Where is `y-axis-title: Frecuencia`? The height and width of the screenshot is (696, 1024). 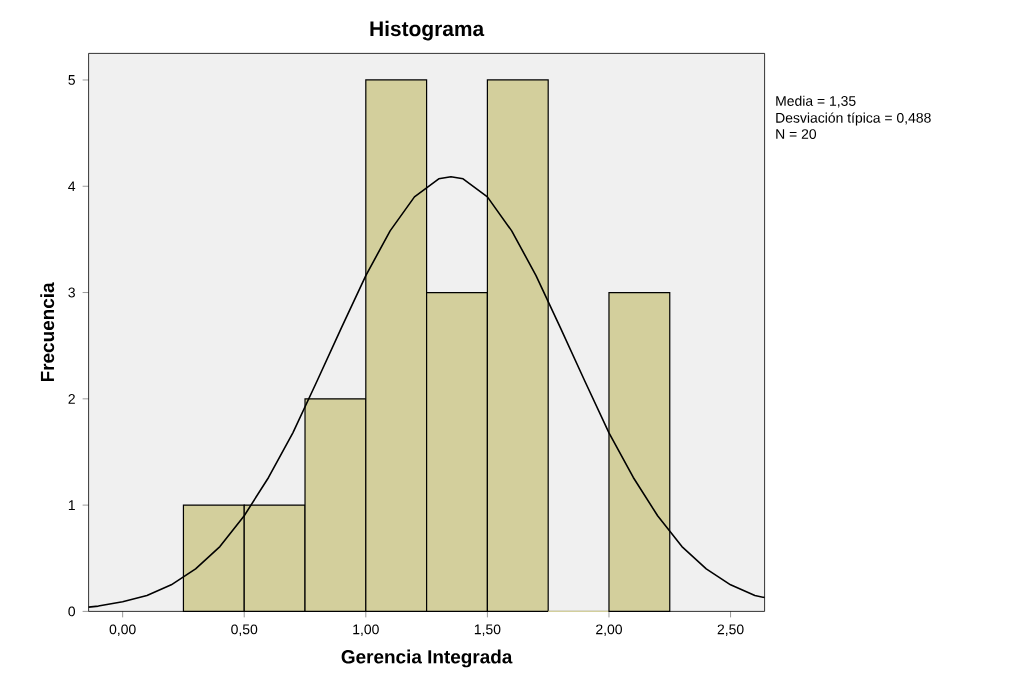
y-axis-title: Frecuencia is located at coordinates (47, 332).